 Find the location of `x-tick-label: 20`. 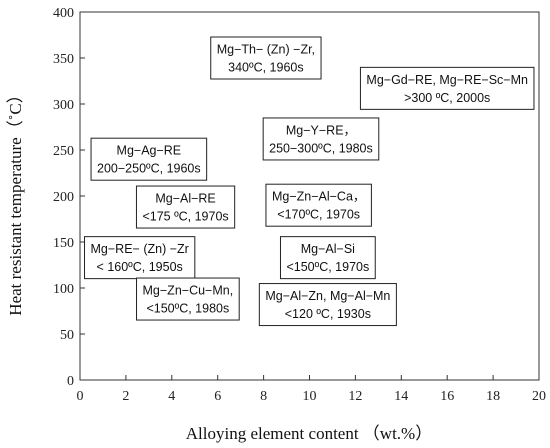

x-tick-label: 20 is located at coordinates (539, 396).